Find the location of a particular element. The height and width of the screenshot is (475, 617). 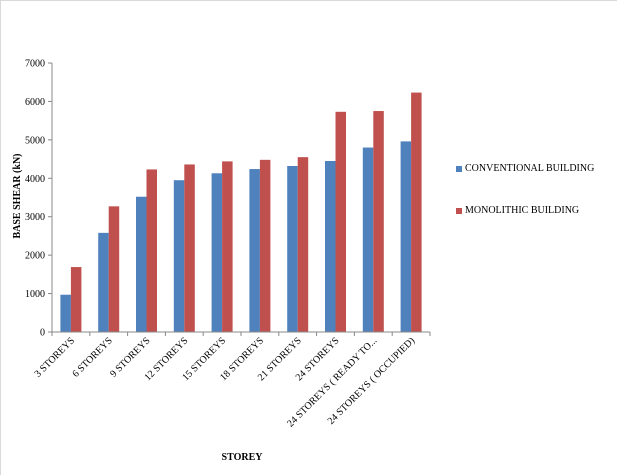

y-tick-label: 7000 is located at coordinates (35, 64).